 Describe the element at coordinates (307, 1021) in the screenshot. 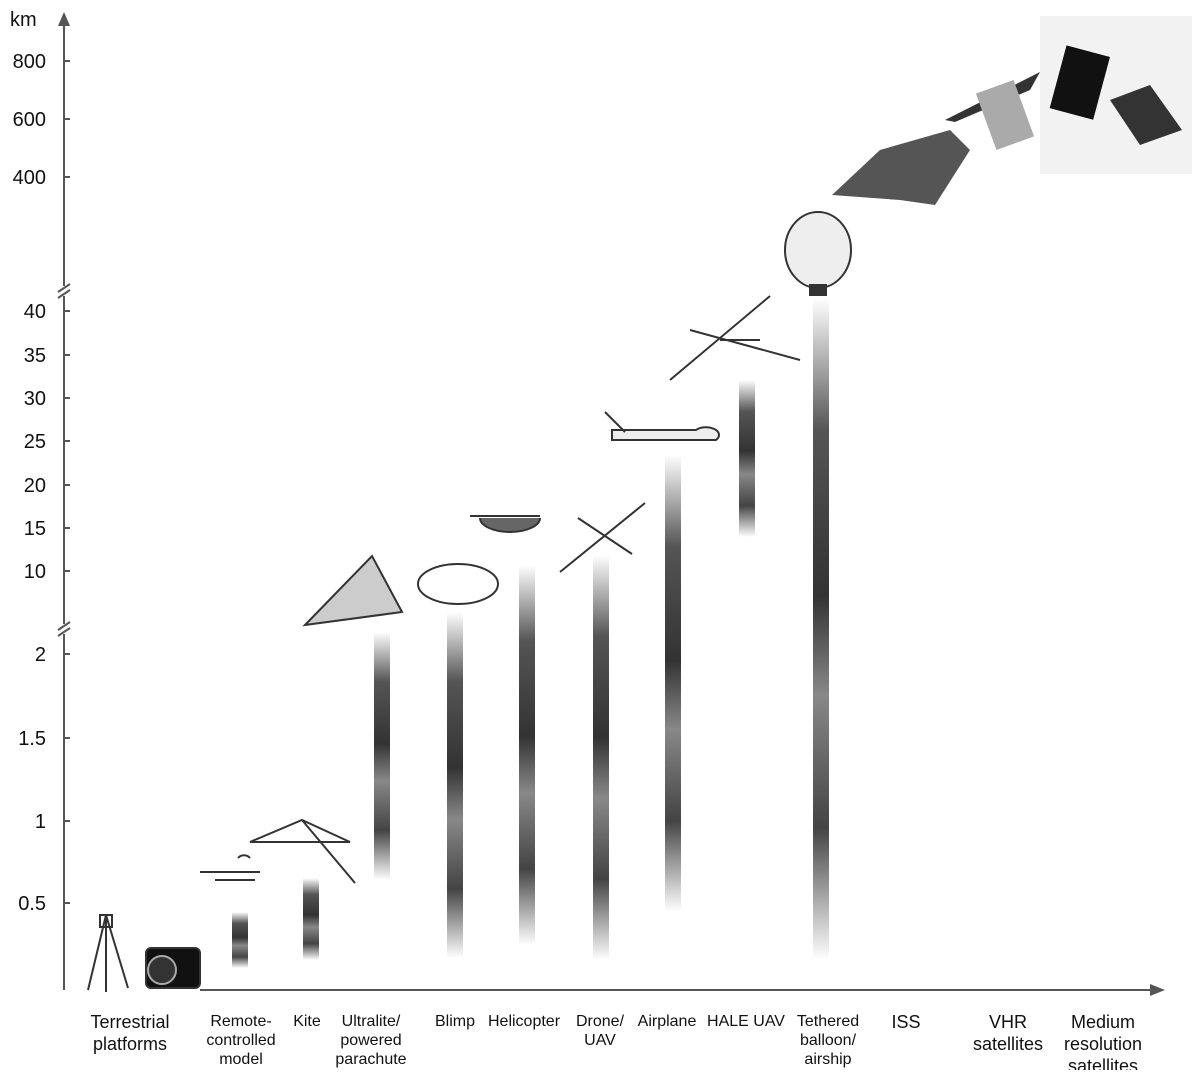

I see `platform-label: Kite` at that location.